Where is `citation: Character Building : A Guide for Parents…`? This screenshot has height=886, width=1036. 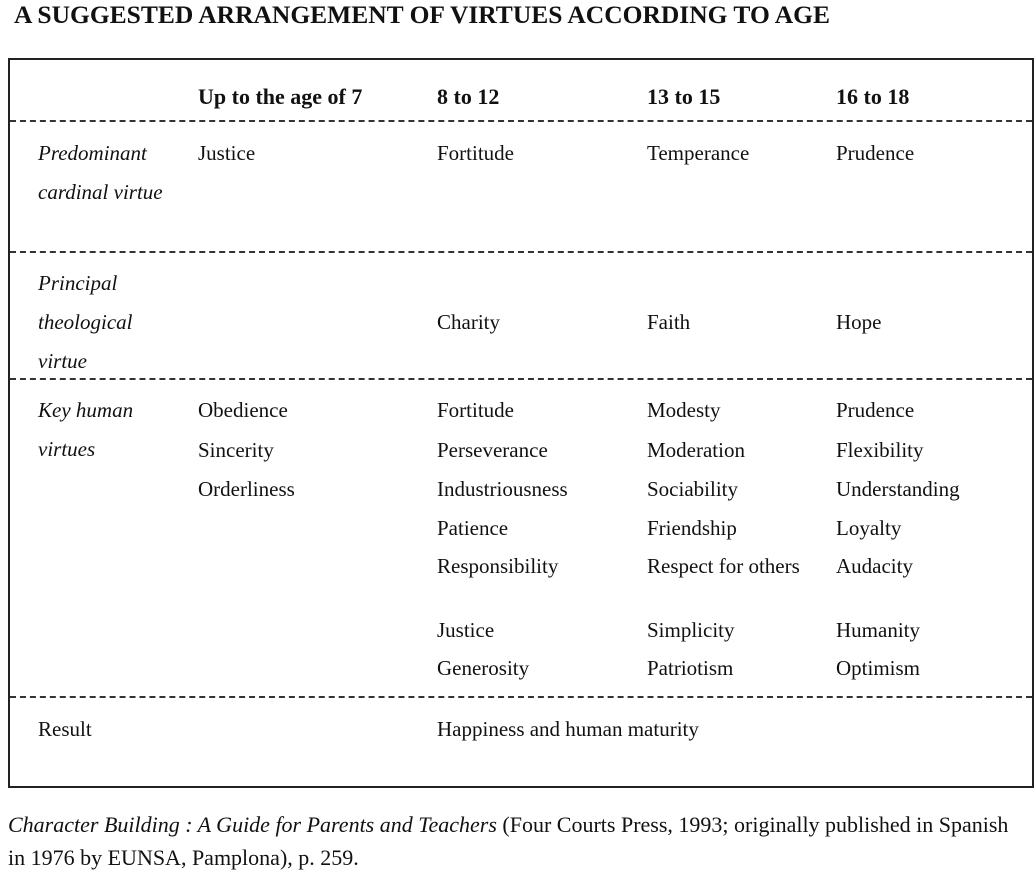 citation: Character Building : A Guide for Parents… is located at coordinates (513, 841).